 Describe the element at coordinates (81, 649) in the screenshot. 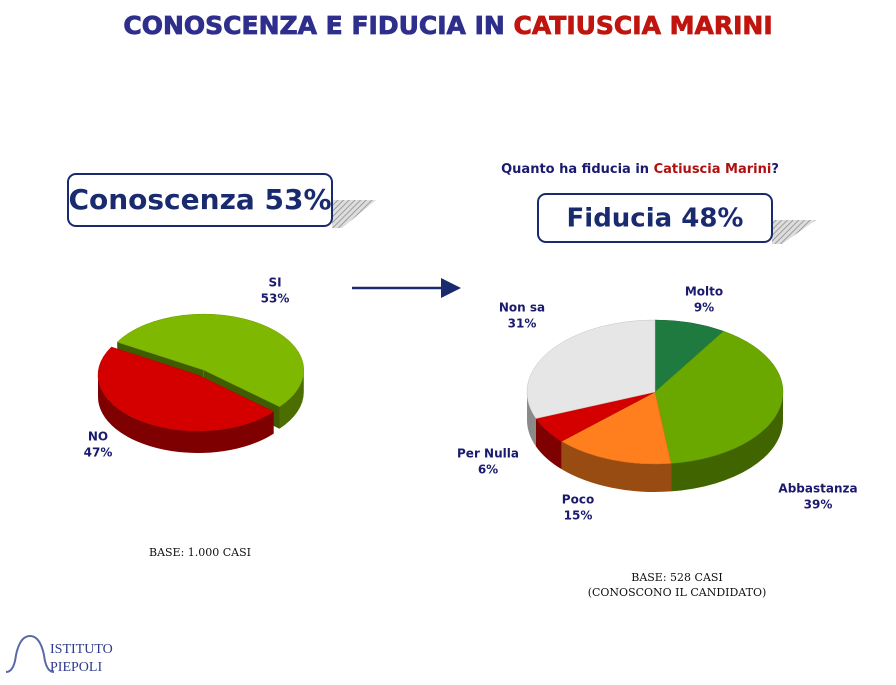

I see `logo-text: ISTITUTO` at that location.